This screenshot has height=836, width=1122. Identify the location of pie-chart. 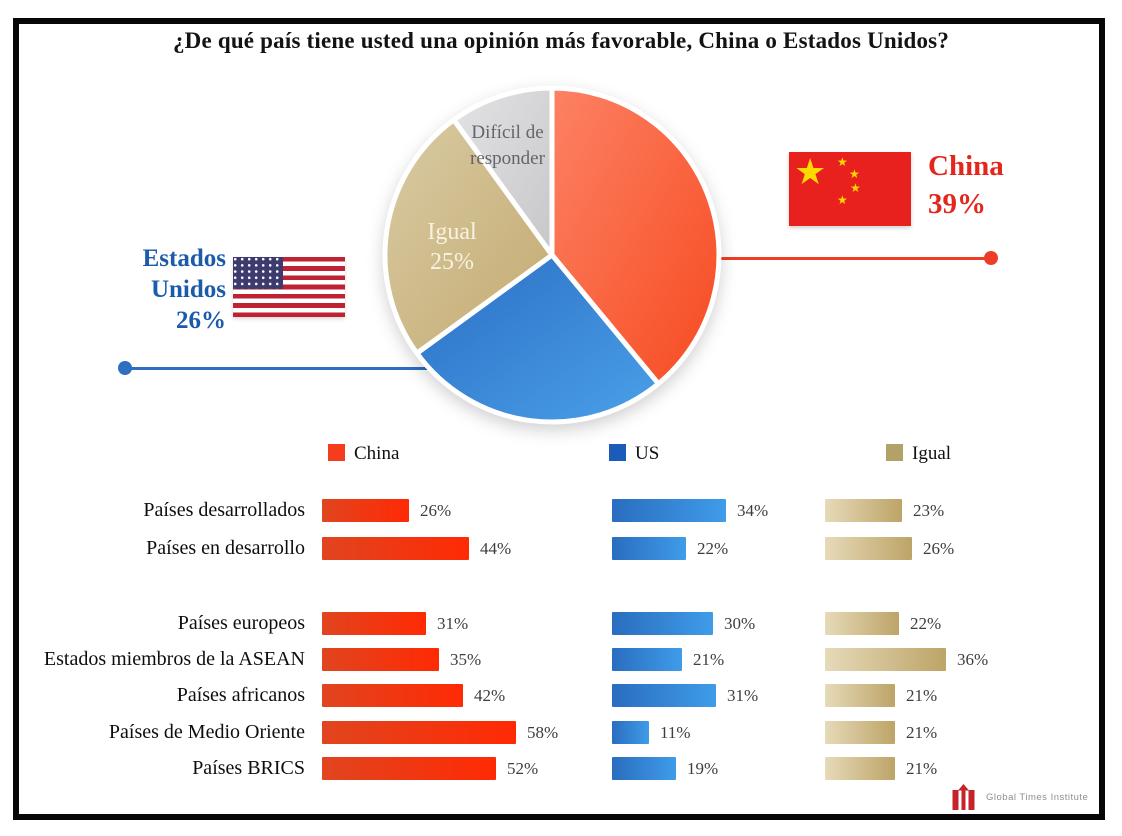
(552, 255).